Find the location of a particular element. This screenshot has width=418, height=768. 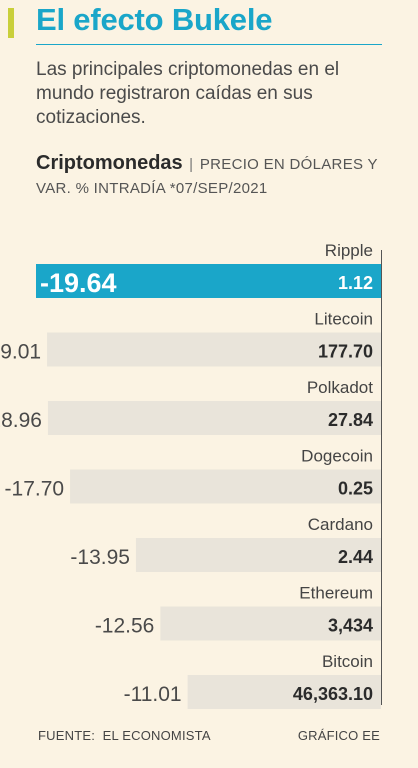

category-label: Cardano is located at coordinates (340, 524).